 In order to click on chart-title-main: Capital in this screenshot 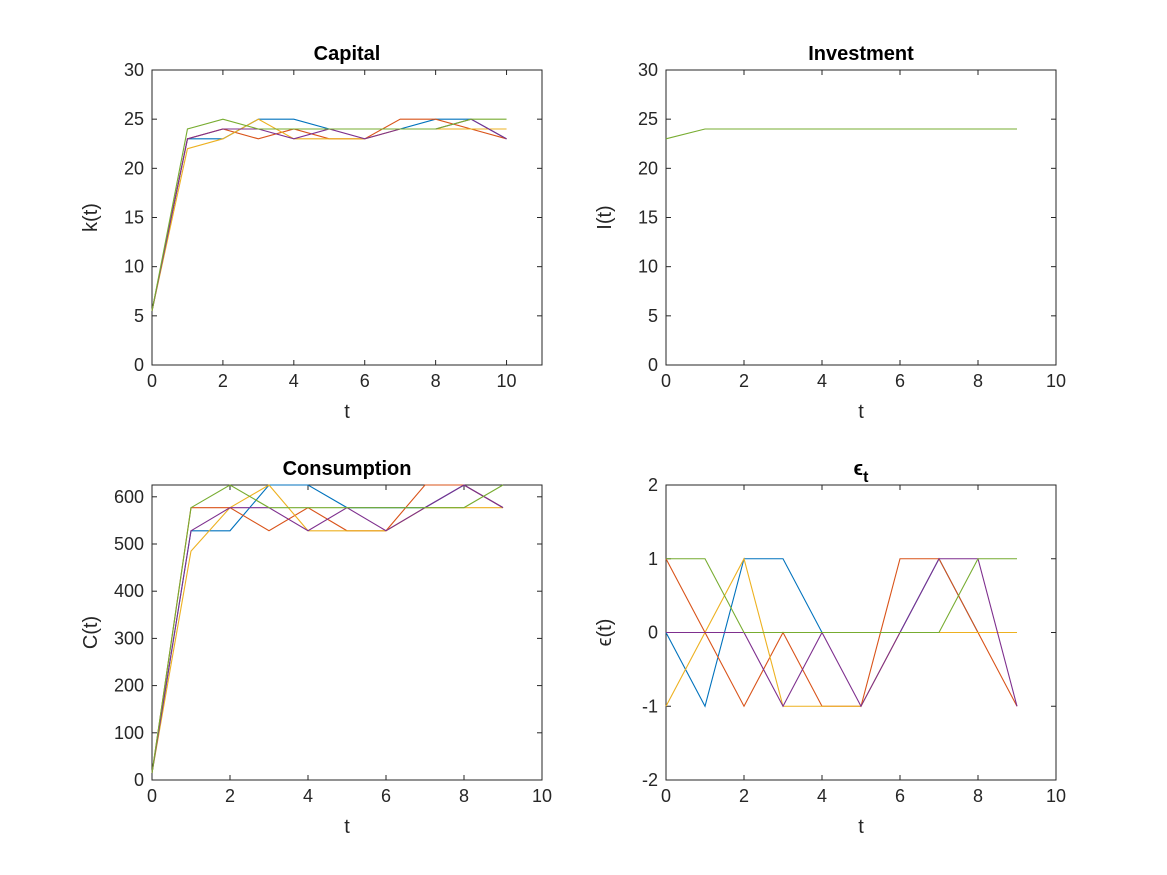, I will do `click(347, 54)`.